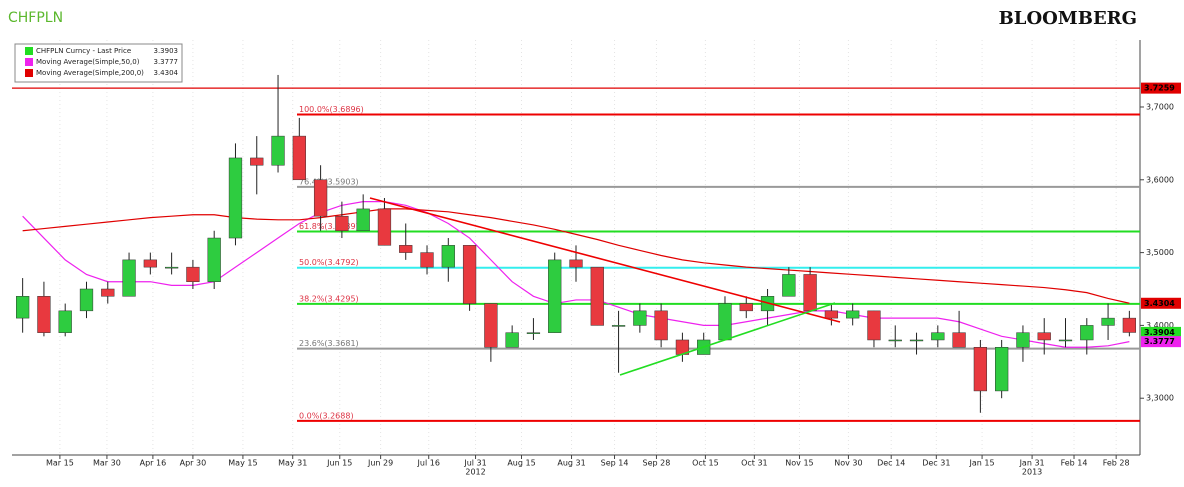  I want to click on x-tick-label: Sep 14, so click(615, 463).